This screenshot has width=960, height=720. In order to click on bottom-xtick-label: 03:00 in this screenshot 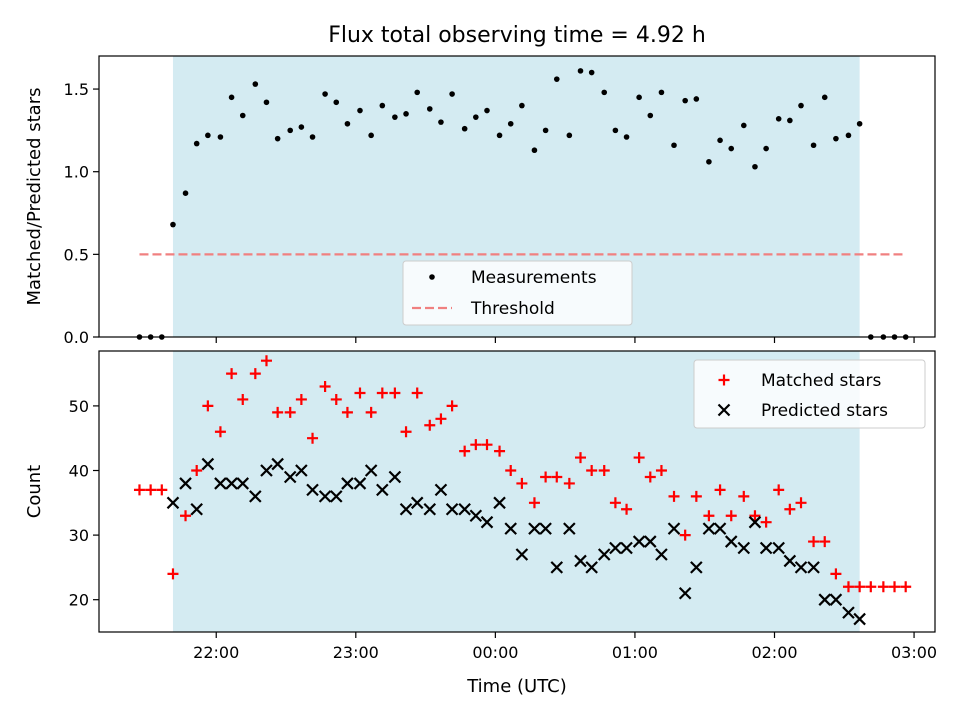, I will do `click(914, 652)`.